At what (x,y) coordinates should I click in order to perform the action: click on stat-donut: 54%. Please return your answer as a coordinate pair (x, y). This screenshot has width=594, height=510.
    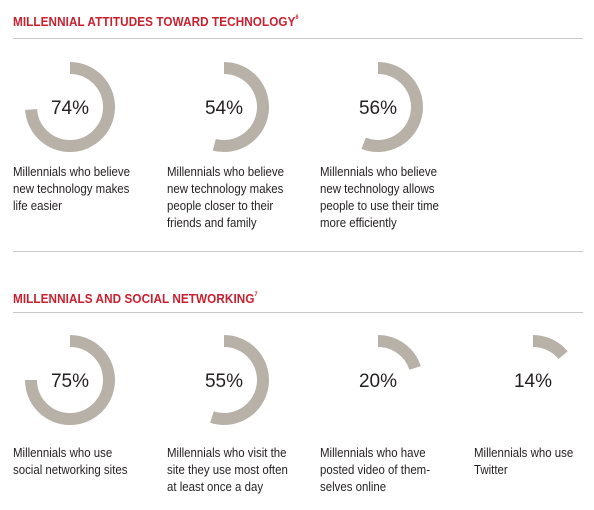
    Looking at the image, I should click on (224, 107).